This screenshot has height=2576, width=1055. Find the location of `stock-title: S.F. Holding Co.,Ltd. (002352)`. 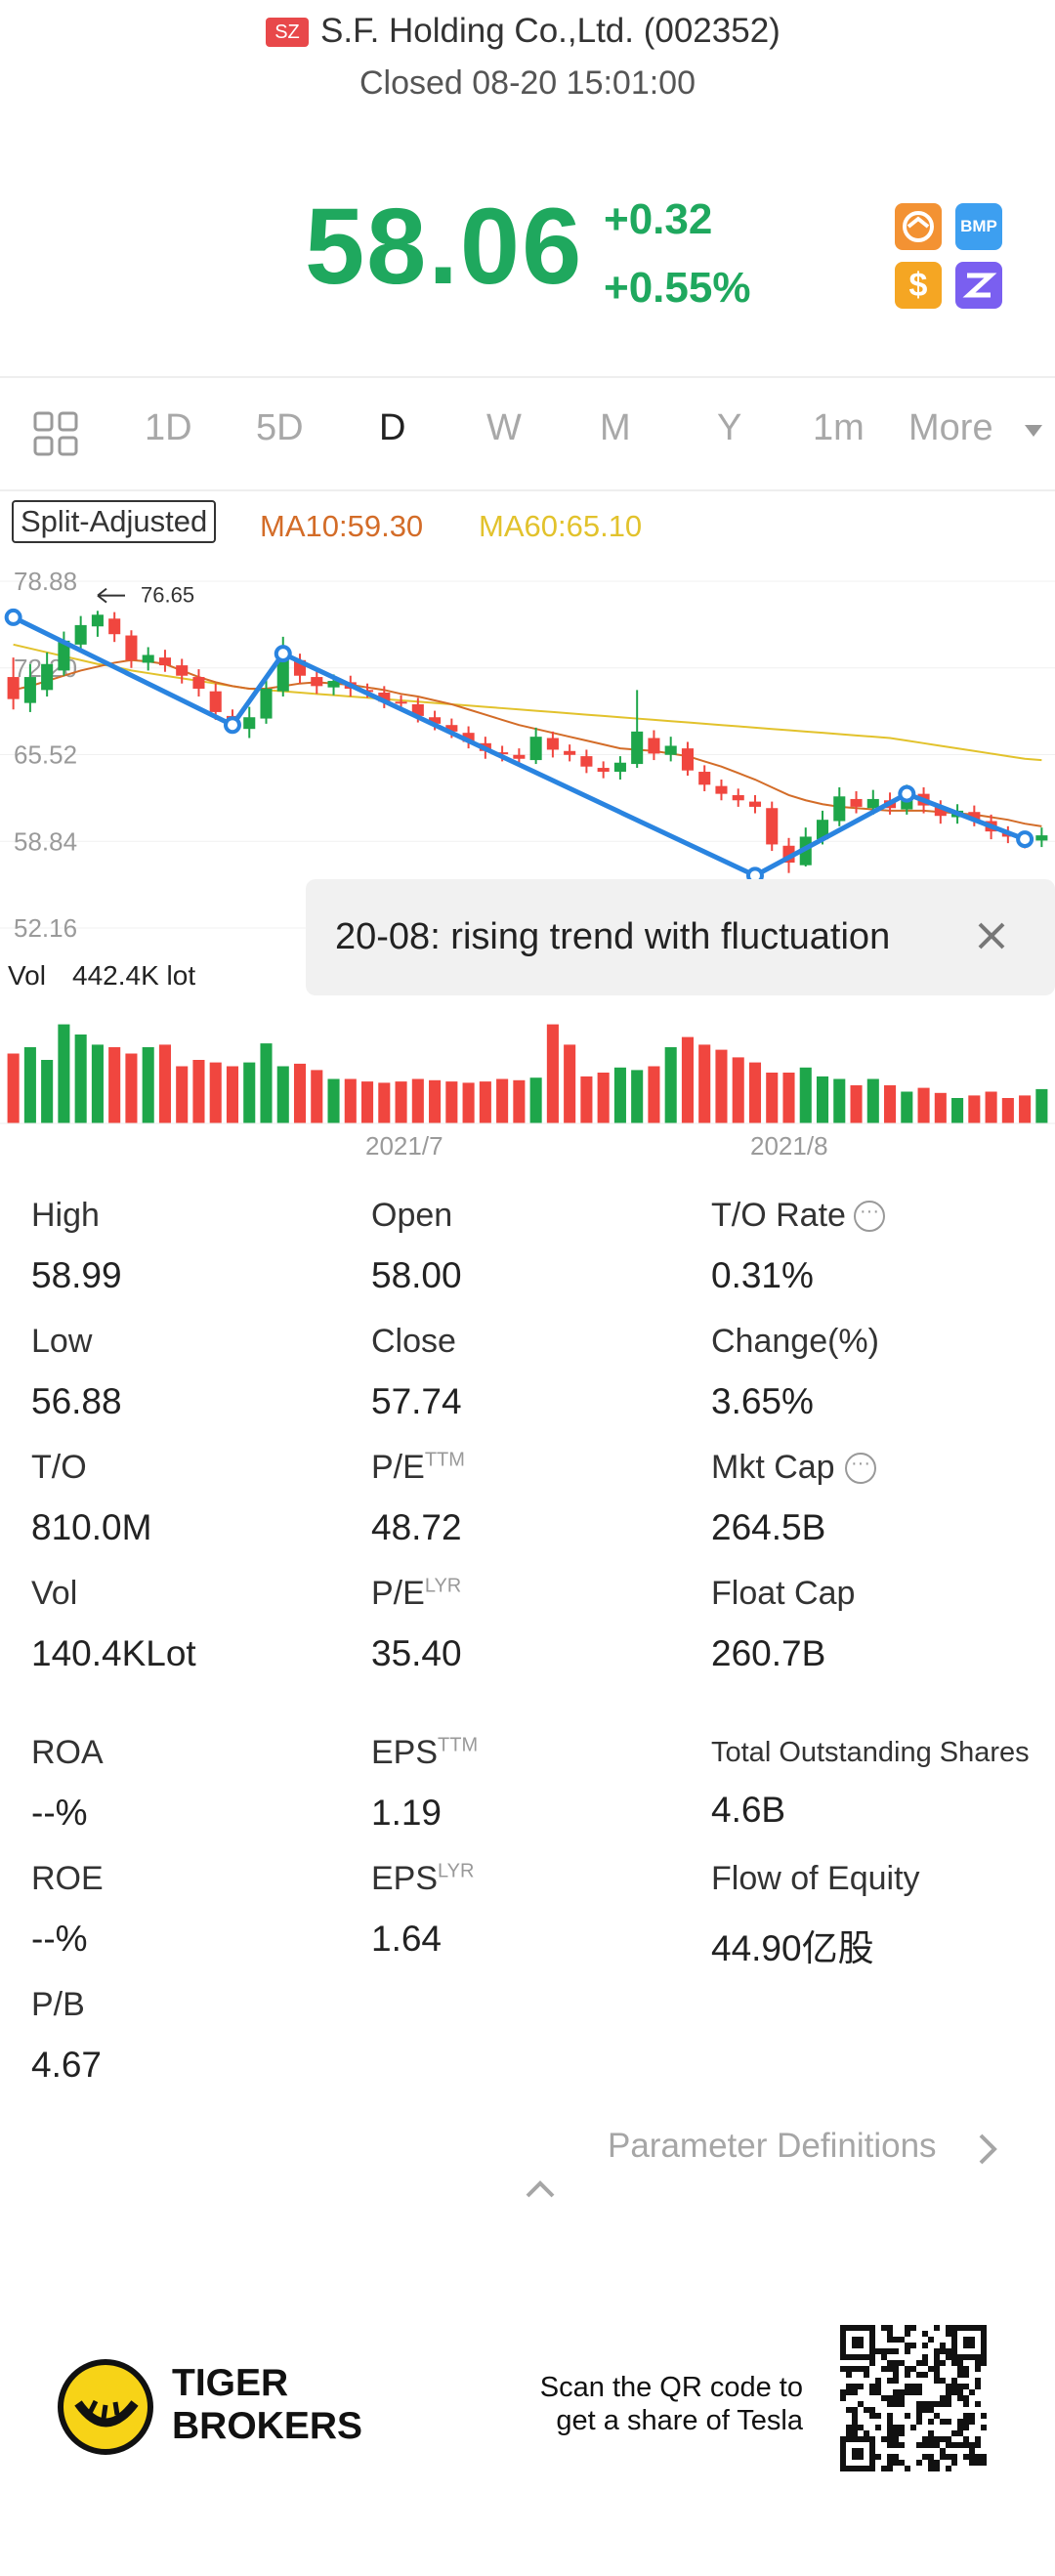

stock-title: S.F. Holding Co.,Ltd. (002352) is located at coordinates (550, 31).